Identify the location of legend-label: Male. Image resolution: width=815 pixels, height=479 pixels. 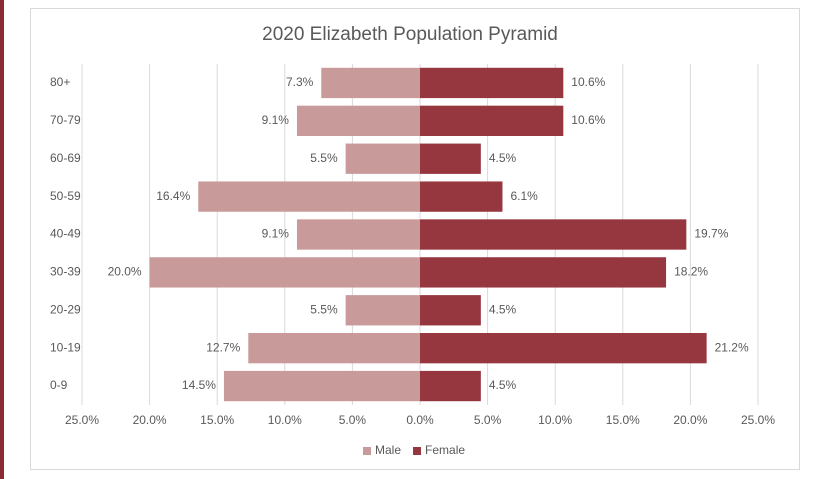
(388, 450).